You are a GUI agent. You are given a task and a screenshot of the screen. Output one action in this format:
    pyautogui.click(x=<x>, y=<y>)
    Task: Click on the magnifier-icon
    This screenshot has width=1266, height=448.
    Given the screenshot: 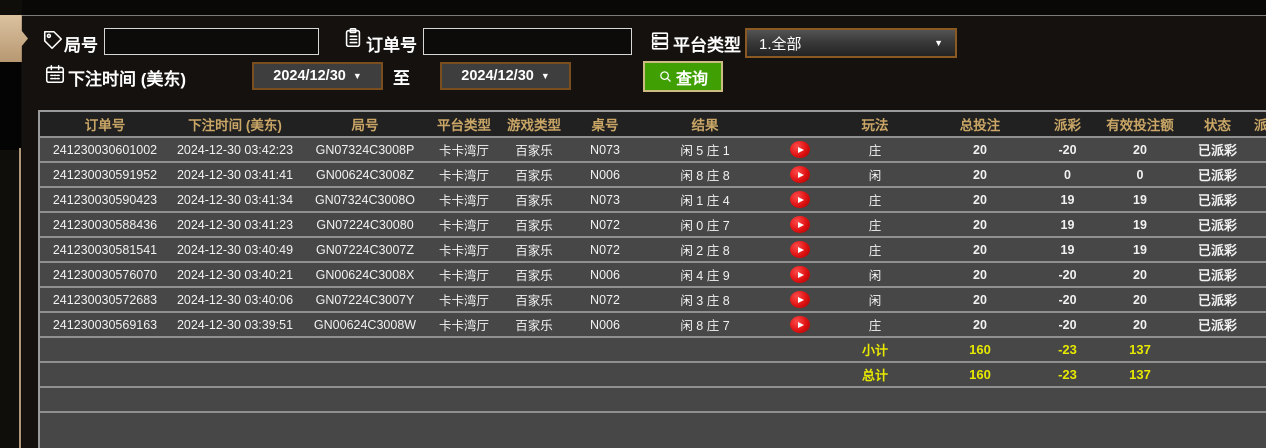 What is the action you would take?
    pyautogui.click(x=665, y=76)
    